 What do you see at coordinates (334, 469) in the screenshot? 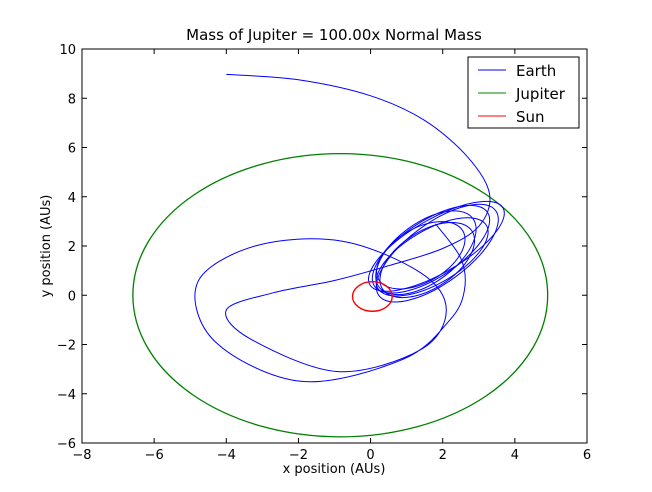
I see `x-axis-label: x position (AUs)` at bounding box center [334, 469].